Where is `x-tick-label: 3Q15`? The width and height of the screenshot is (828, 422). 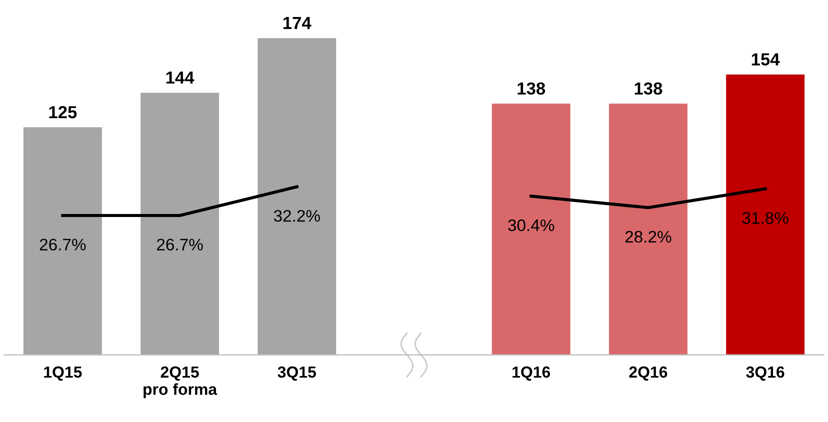 x-tick-label: 3Q15 is located at coordinates (297, 373).